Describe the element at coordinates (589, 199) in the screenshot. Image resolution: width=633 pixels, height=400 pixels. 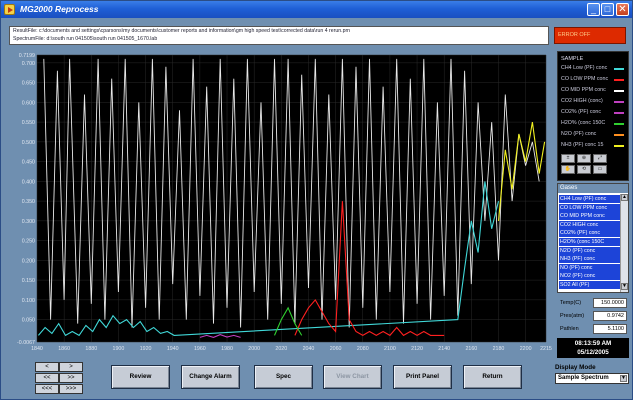
I see `gas-list-item: CH4 Low (PF) conc` at that location.